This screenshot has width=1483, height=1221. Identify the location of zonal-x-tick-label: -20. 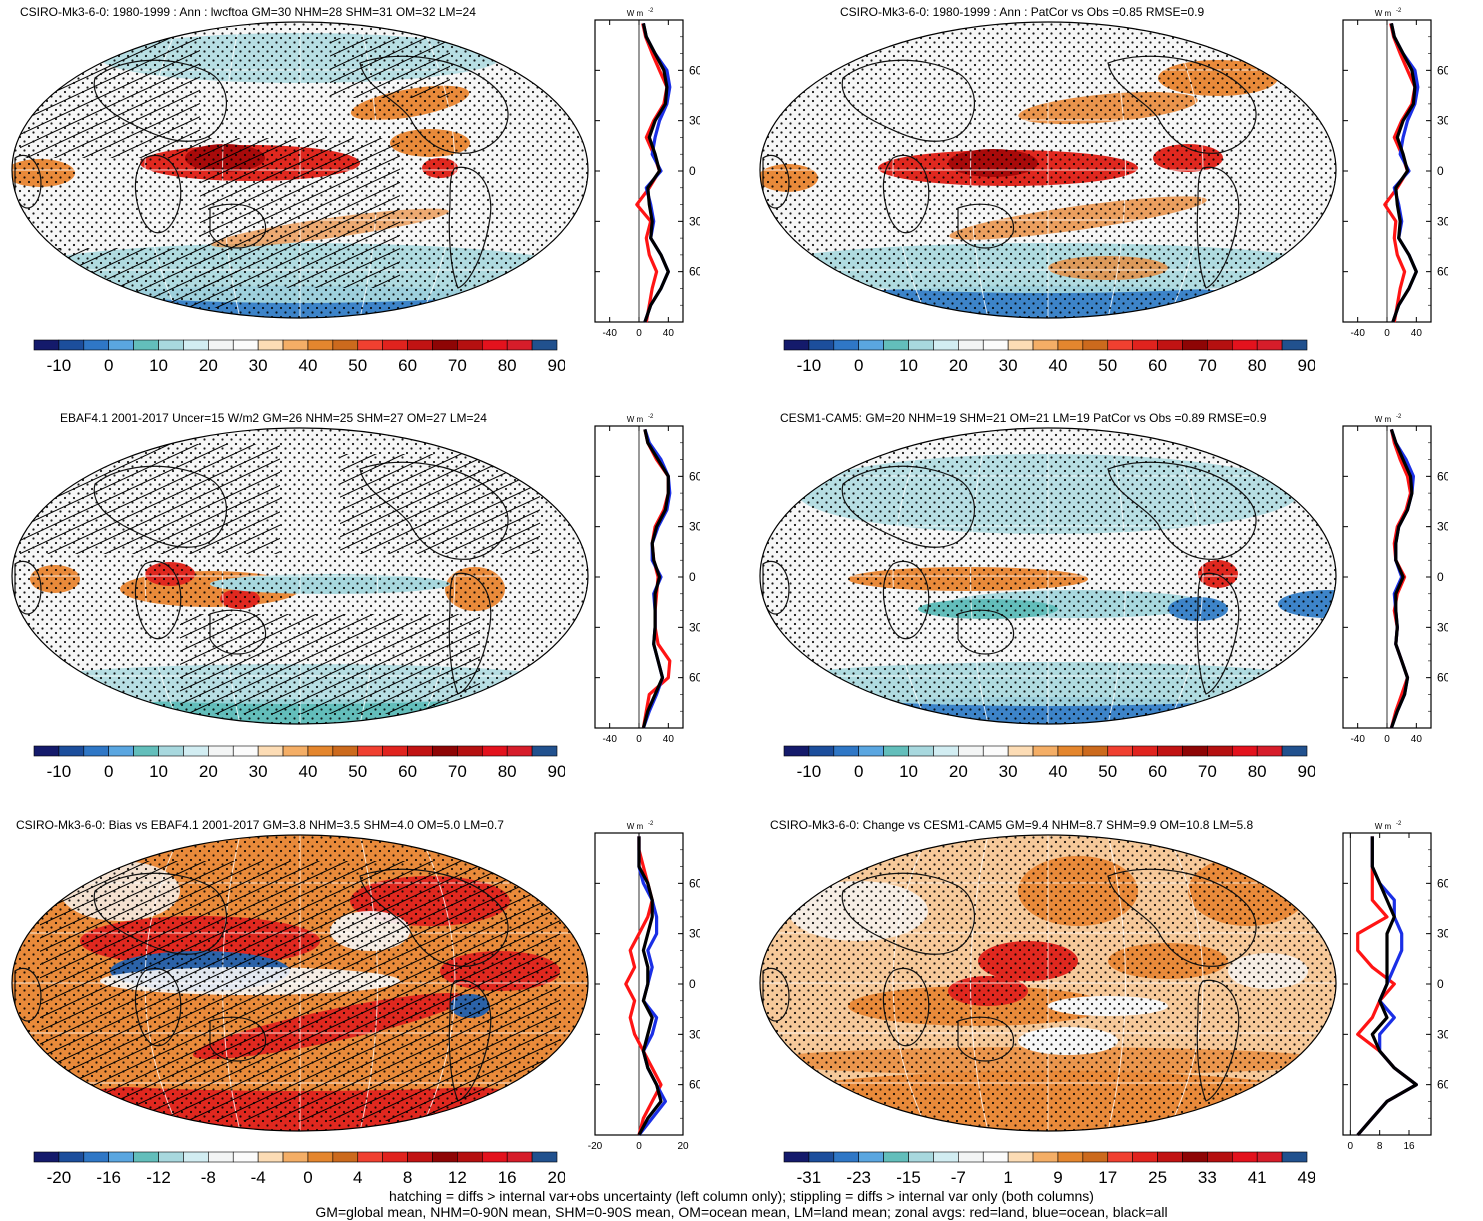
(595, 1146).